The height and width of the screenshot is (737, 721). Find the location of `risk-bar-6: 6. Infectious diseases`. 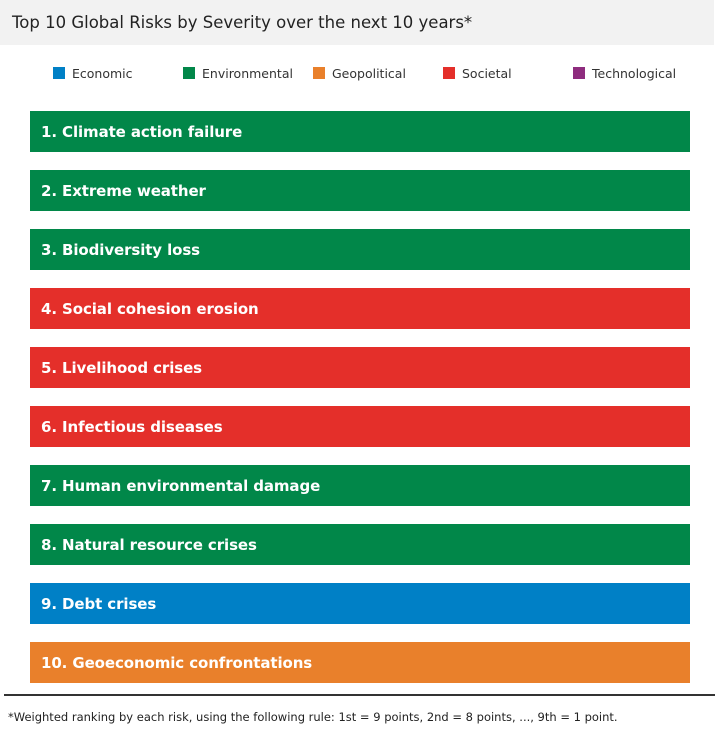

risk-bar-6: 6. Infectious diseases is located at coordinates (360, 426).